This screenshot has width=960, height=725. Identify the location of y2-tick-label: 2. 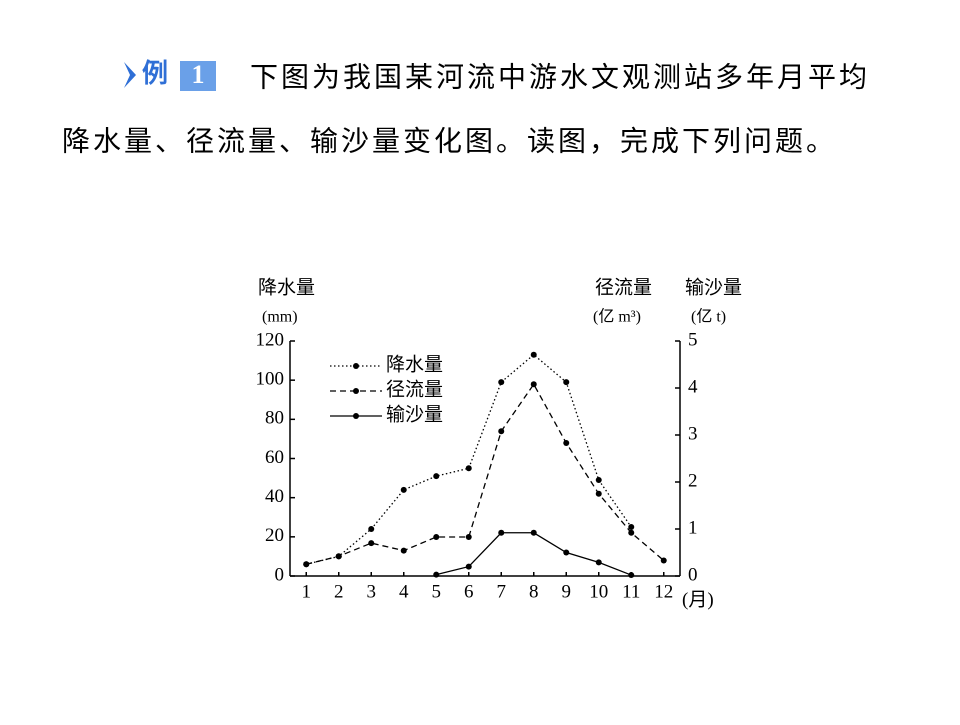
(693, 480).